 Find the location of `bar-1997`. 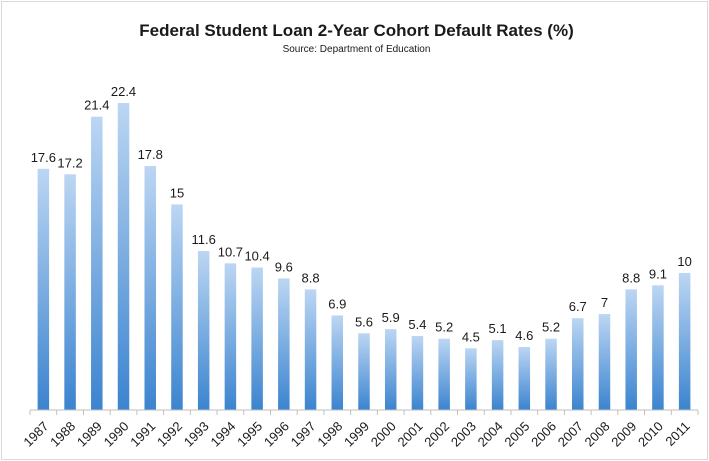

bar-1997 is located at coordinates (310, 349).